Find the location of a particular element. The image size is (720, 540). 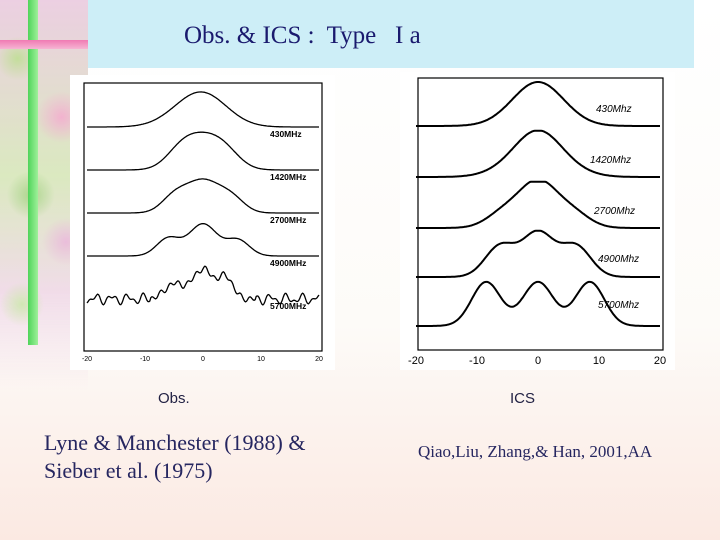

ics-frequency-labels: 430Mhz 1420Mhz 2700Mhz 4900Mhz 5700Mhz is located at coordinates (614, 207).